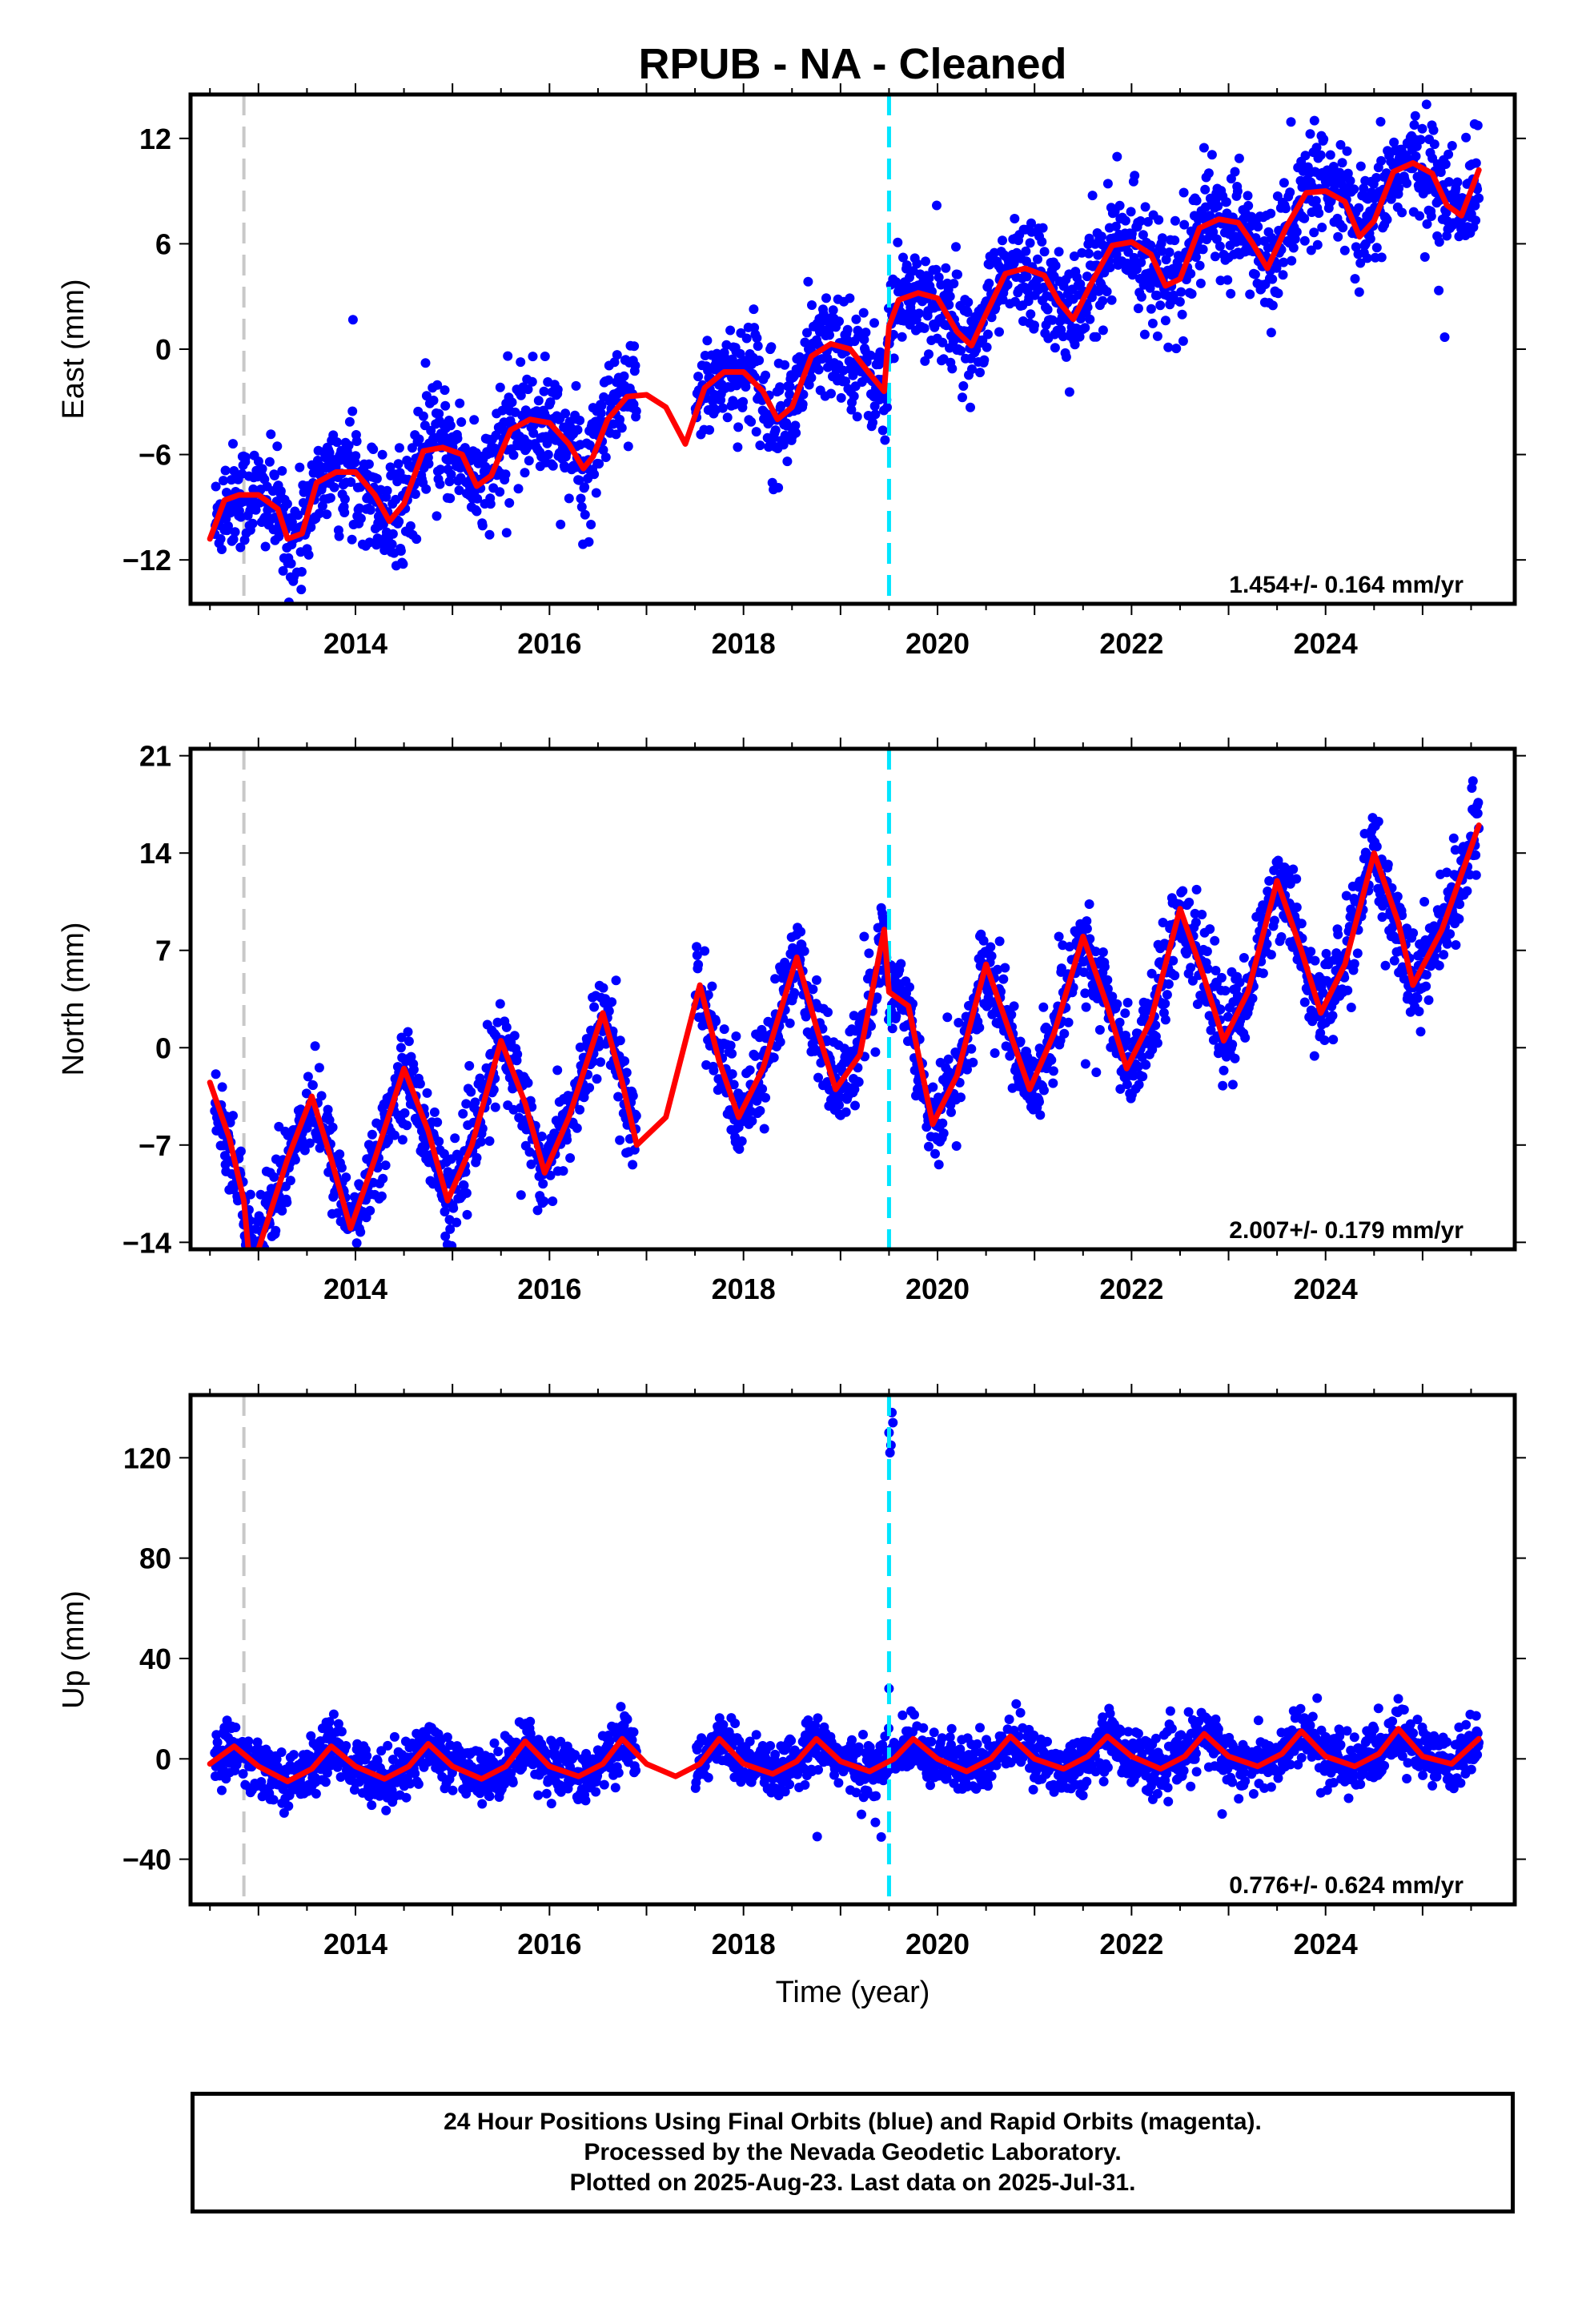 This screenshot has height=2324, width=1582. Describe the element at coordinates (74, 349) in the screenshot. I see `y-axis-label: East (mm)` at that location.